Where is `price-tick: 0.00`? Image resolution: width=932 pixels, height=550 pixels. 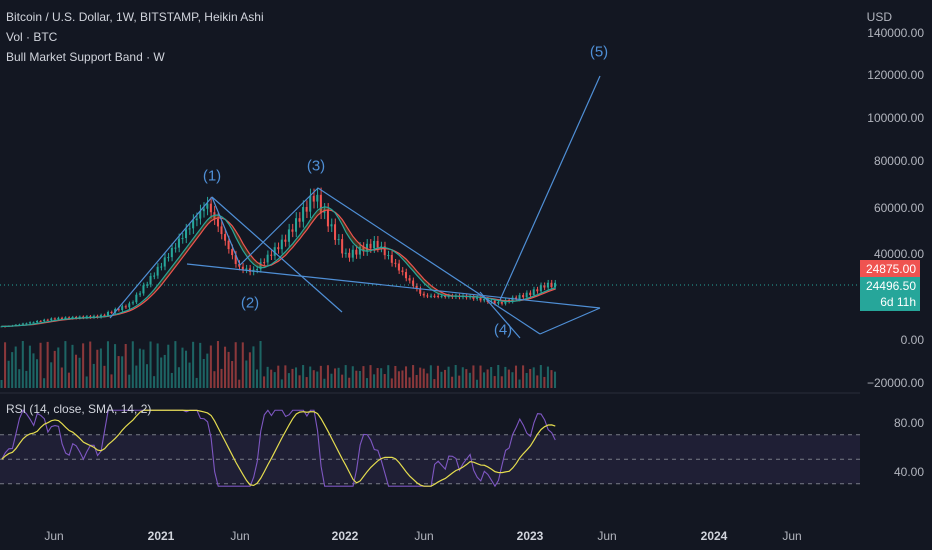
price-tick: 0.00 is located at coordinates (912, 340).